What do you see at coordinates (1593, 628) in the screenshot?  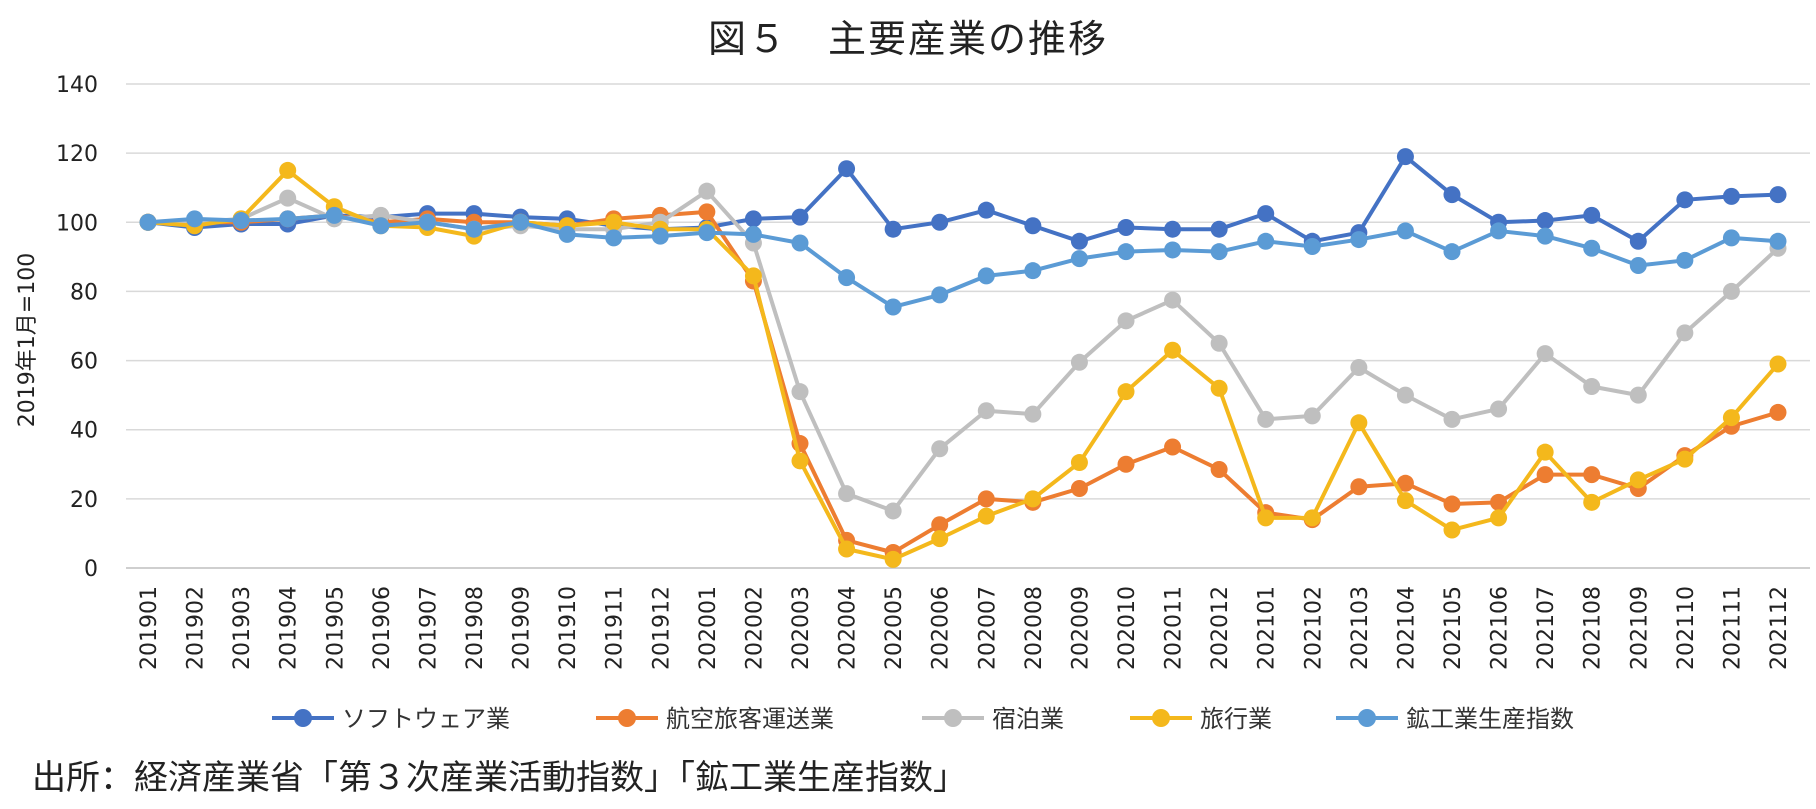 I see `x-tick-label: 202108` at bounding box center [1593, 628].